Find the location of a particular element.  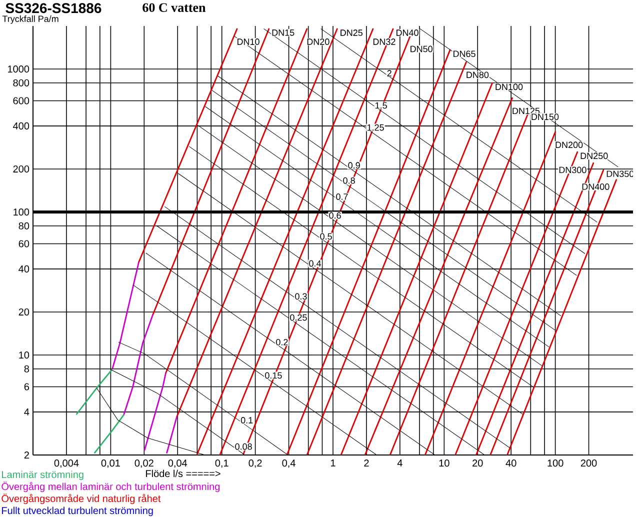

annotation: 0.3 is located at coordinates (301, 296).